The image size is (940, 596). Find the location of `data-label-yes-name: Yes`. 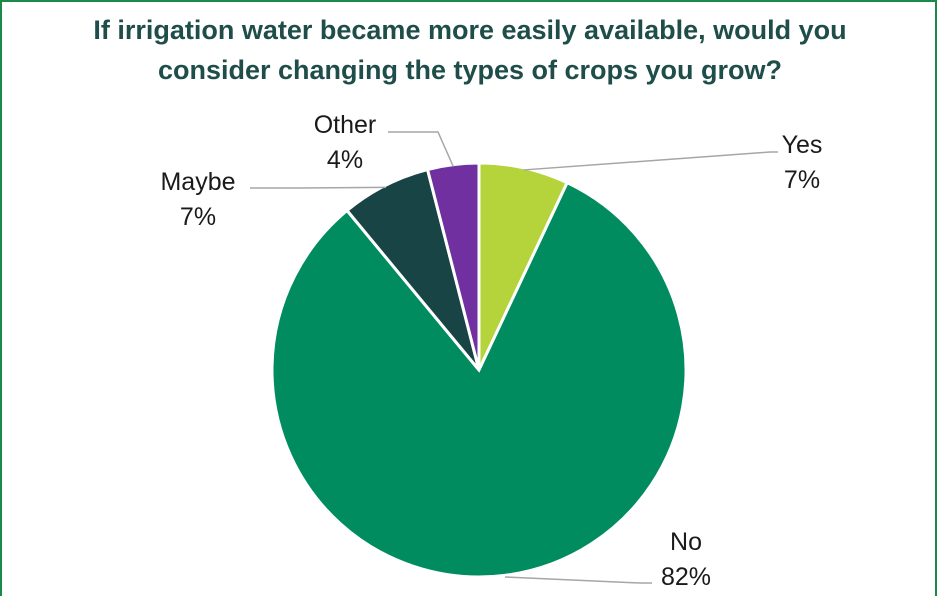

data-label-yes-name: Yes is located at coordinates (802, 145).